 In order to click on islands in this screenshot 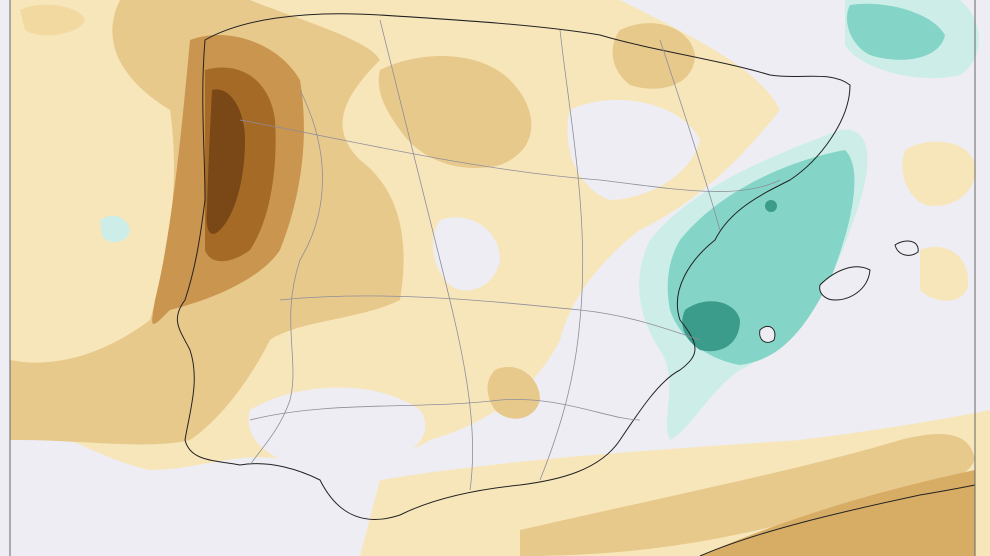, I will do `click(839, 291)`.